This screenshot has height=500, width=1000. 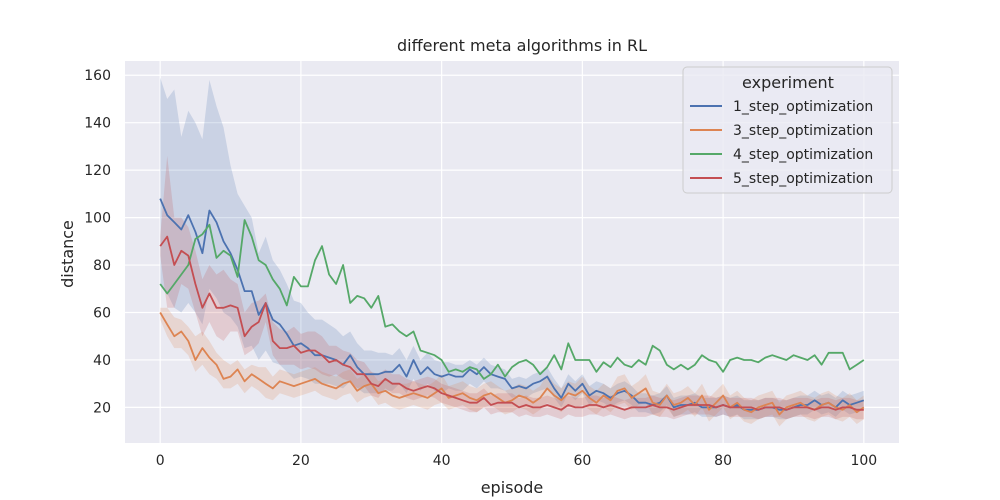 I want to click on y-tick-label: 40, so click(x=102, y=361).